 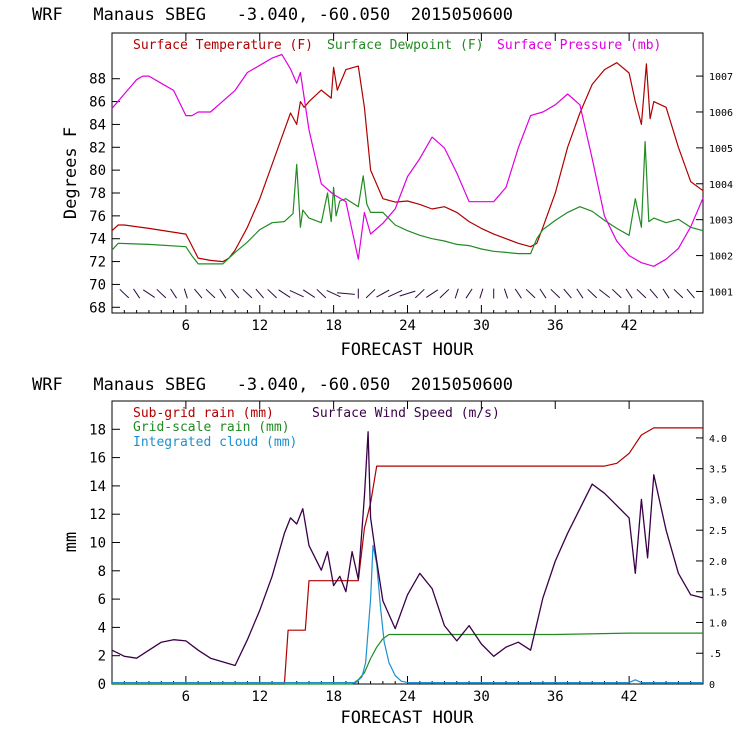 I want to click on panel2-ytick-label: 6, so click(x=102, y=600).